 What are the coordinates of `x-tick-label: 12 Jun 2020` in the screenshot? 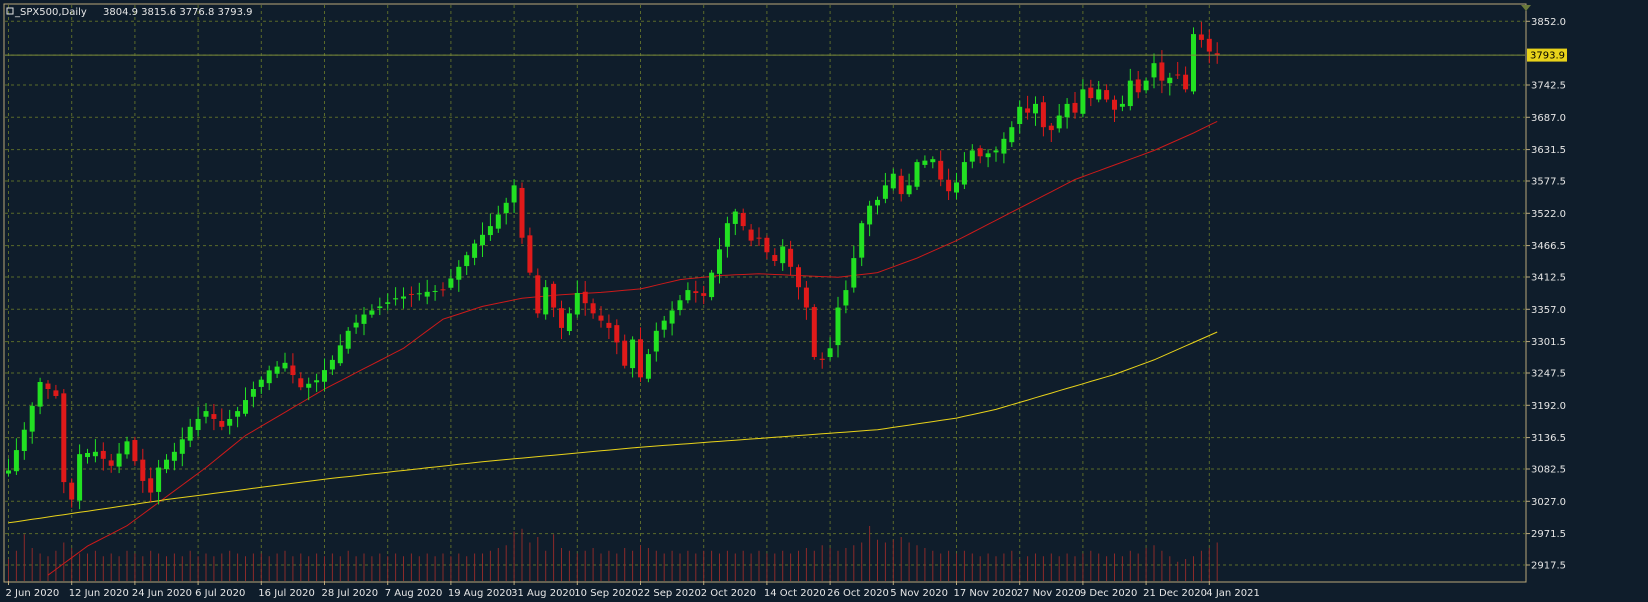 It's located at (99, 593).